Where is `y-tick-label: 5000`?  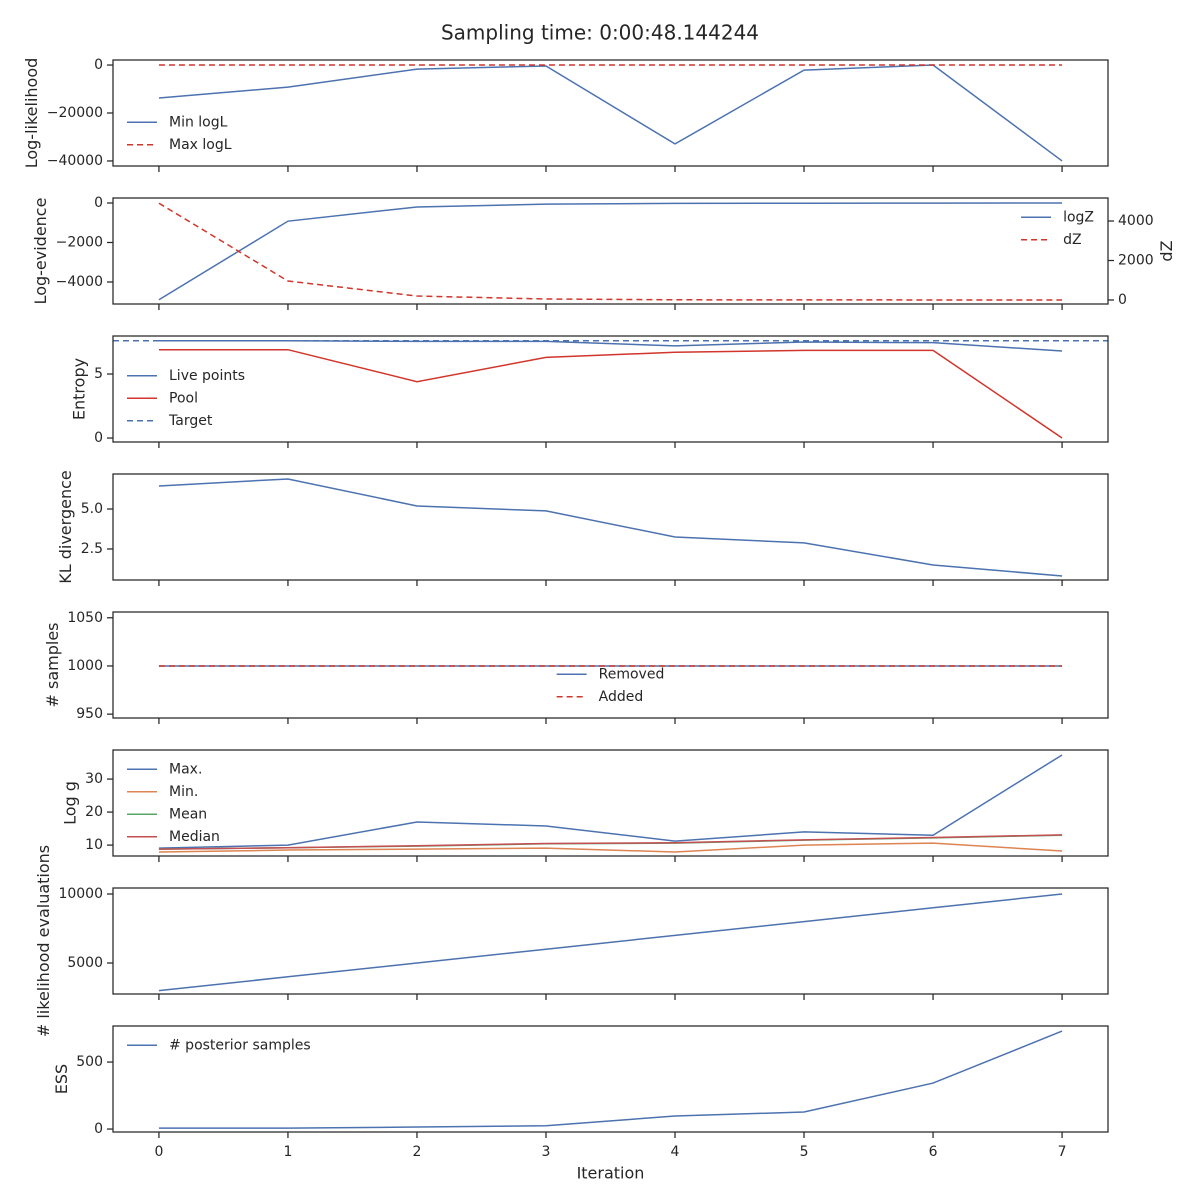 y-tick-label: 5000 is located at coordinates (85, 963).